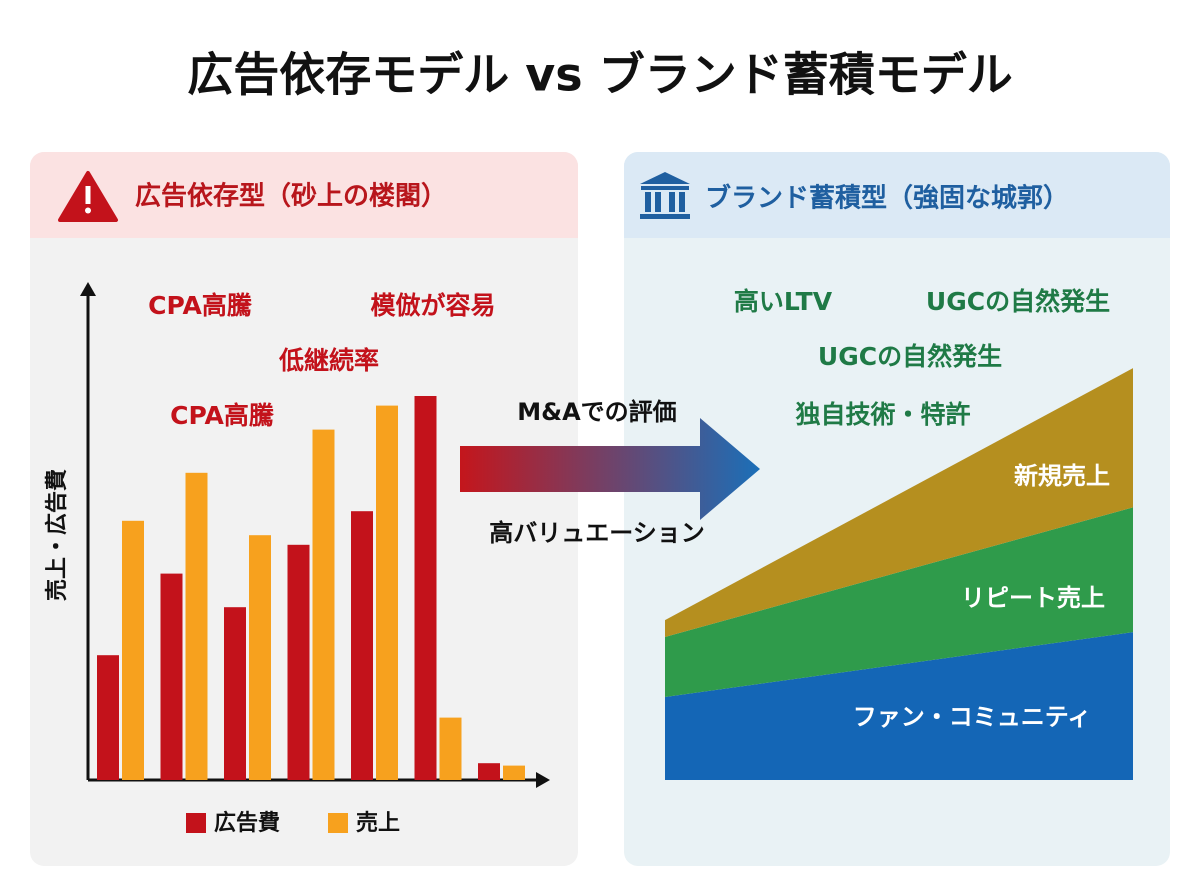 The height and width of the screenshot is (896, 1200). Describe the element at coordinates (328, 360) in the screenshot. I see `annotation: 低継続率` at that location.